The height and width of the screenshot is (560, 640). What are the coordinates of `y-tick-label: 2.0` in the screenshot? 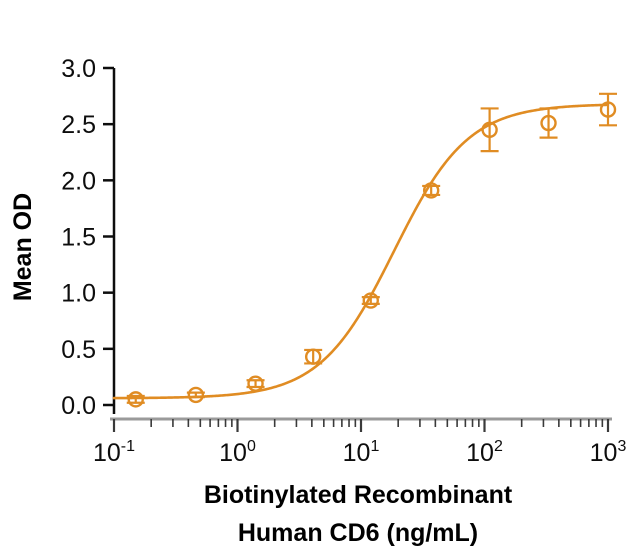 It's located at (78, 181).